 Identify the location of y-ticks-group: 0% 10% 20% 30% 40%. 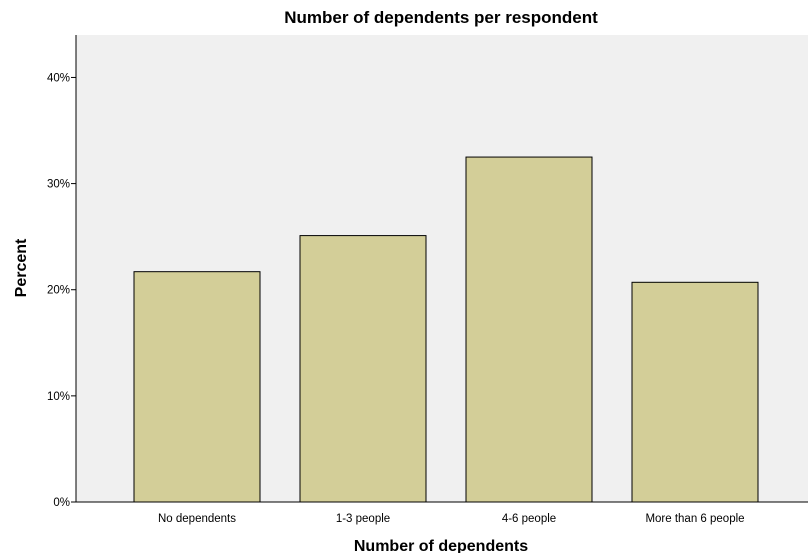
(61, 290).